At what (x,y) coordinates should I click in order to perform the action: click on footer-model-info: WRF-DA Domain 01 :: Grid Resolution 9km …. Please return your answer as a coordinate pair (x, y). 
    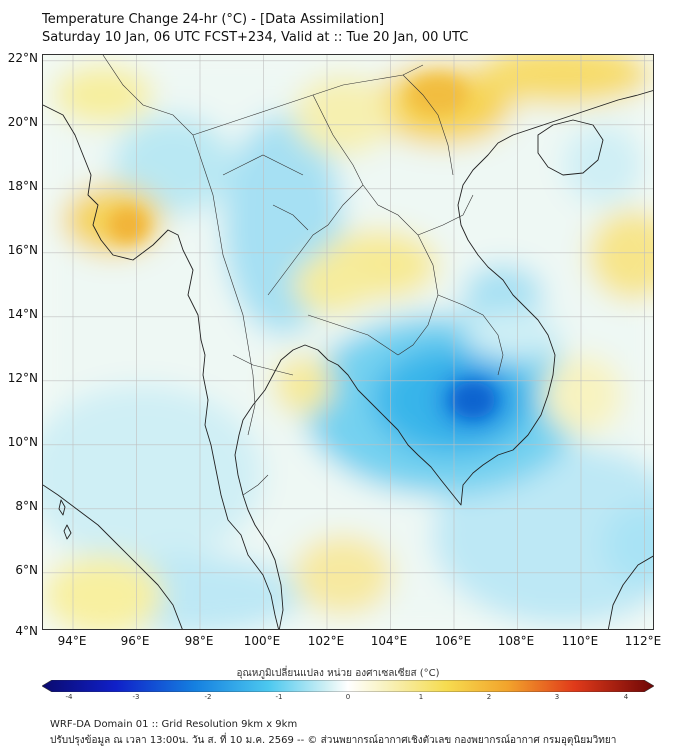
    Looking at the image, I should click on (174, 724).